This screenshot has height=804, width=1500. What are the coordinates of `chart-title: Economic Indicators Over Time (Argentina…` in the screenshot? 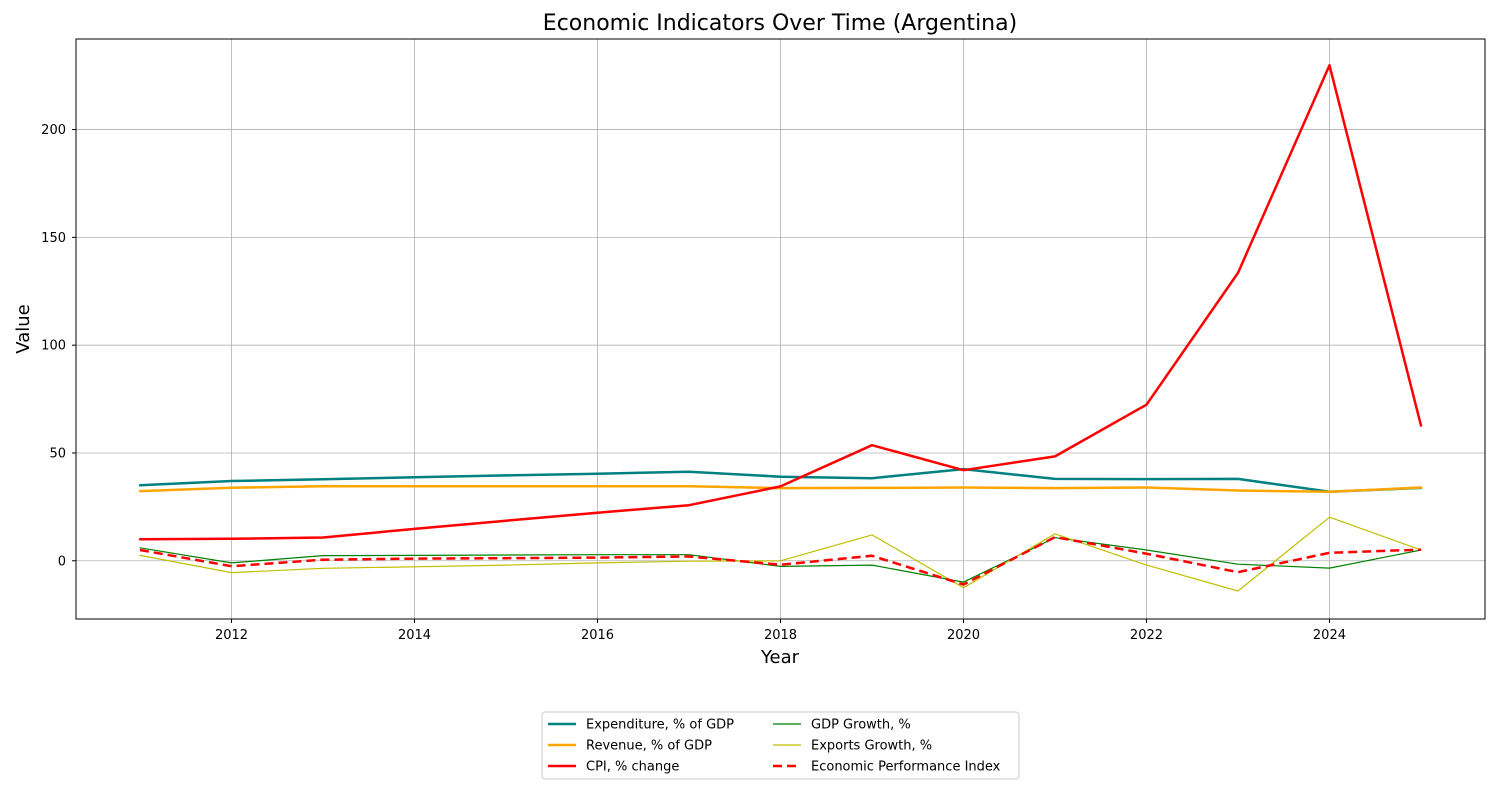 It's located at (780, 23).